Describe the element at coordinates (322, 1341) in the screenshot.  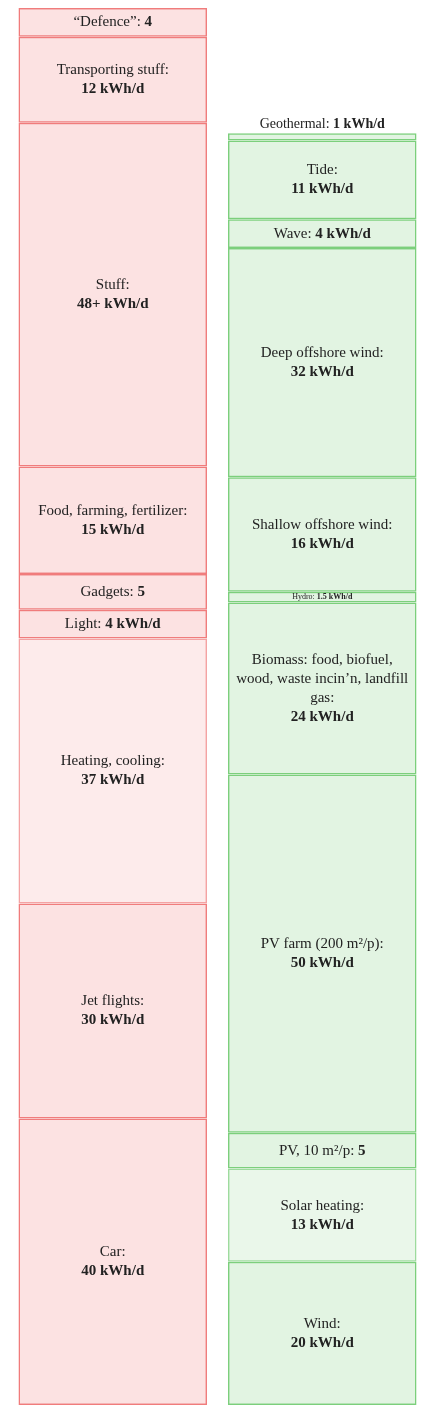
I see `data-label: 20 kWh/d` at that location.